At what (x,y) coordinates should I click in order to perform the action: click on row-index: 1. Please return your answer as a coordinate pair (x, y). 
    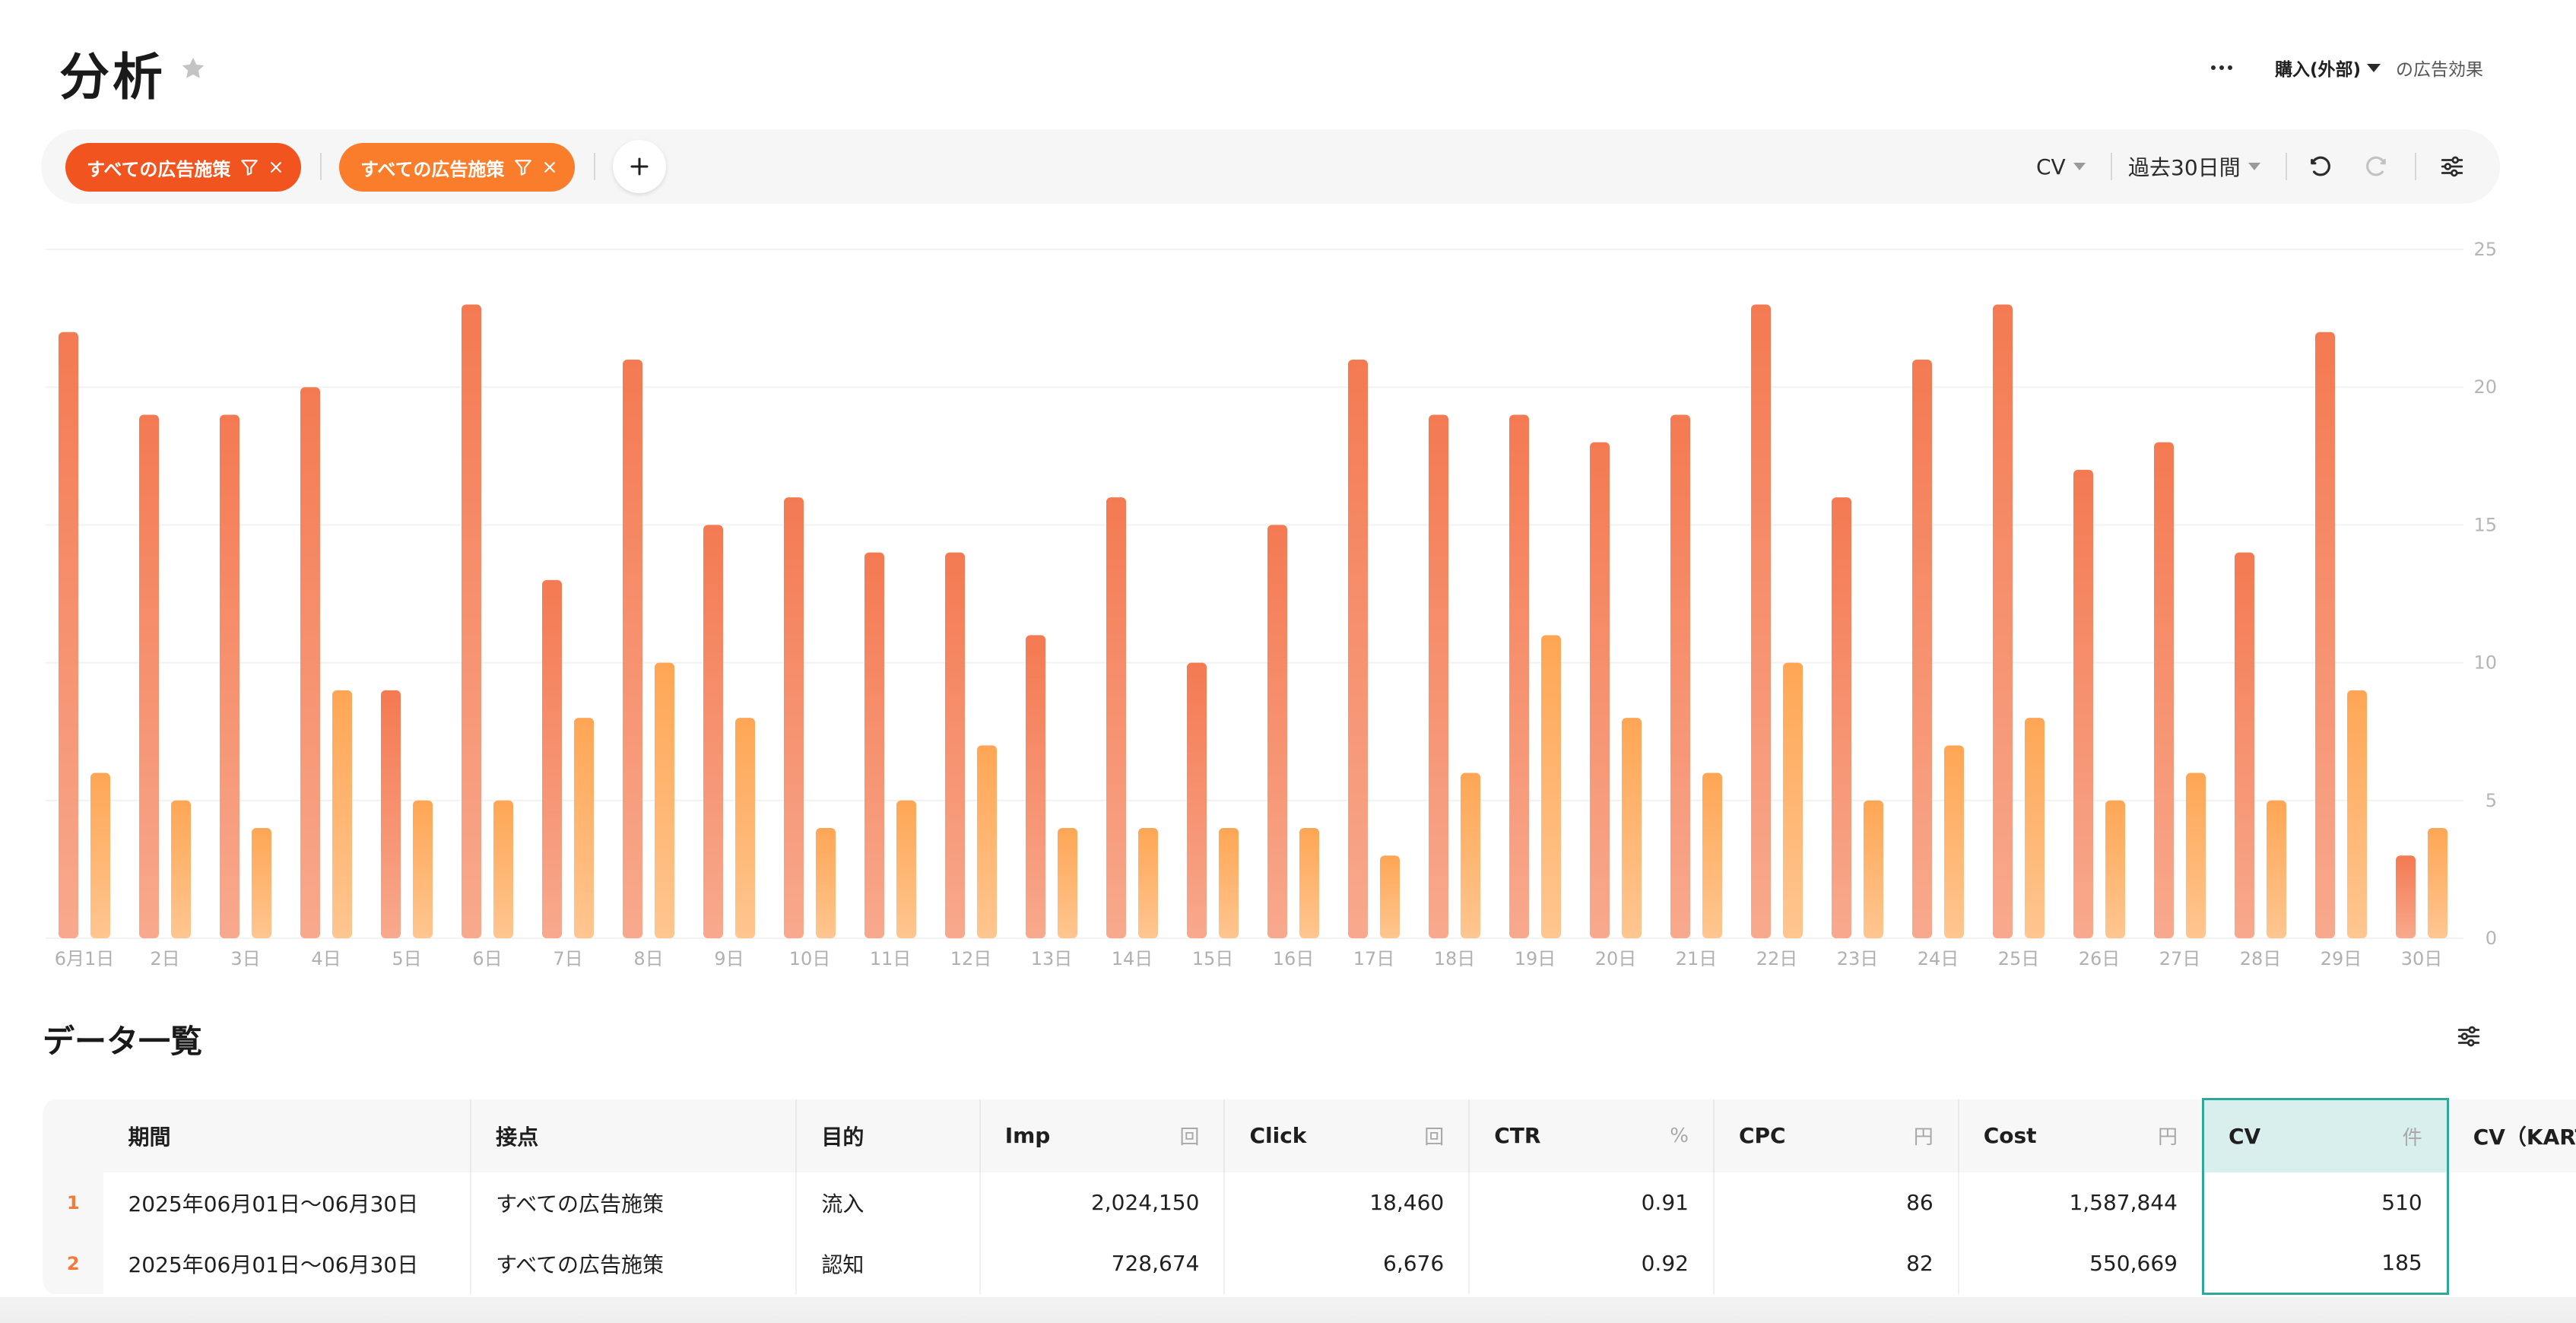
    Looking at the image, I should click on (74, 1203).